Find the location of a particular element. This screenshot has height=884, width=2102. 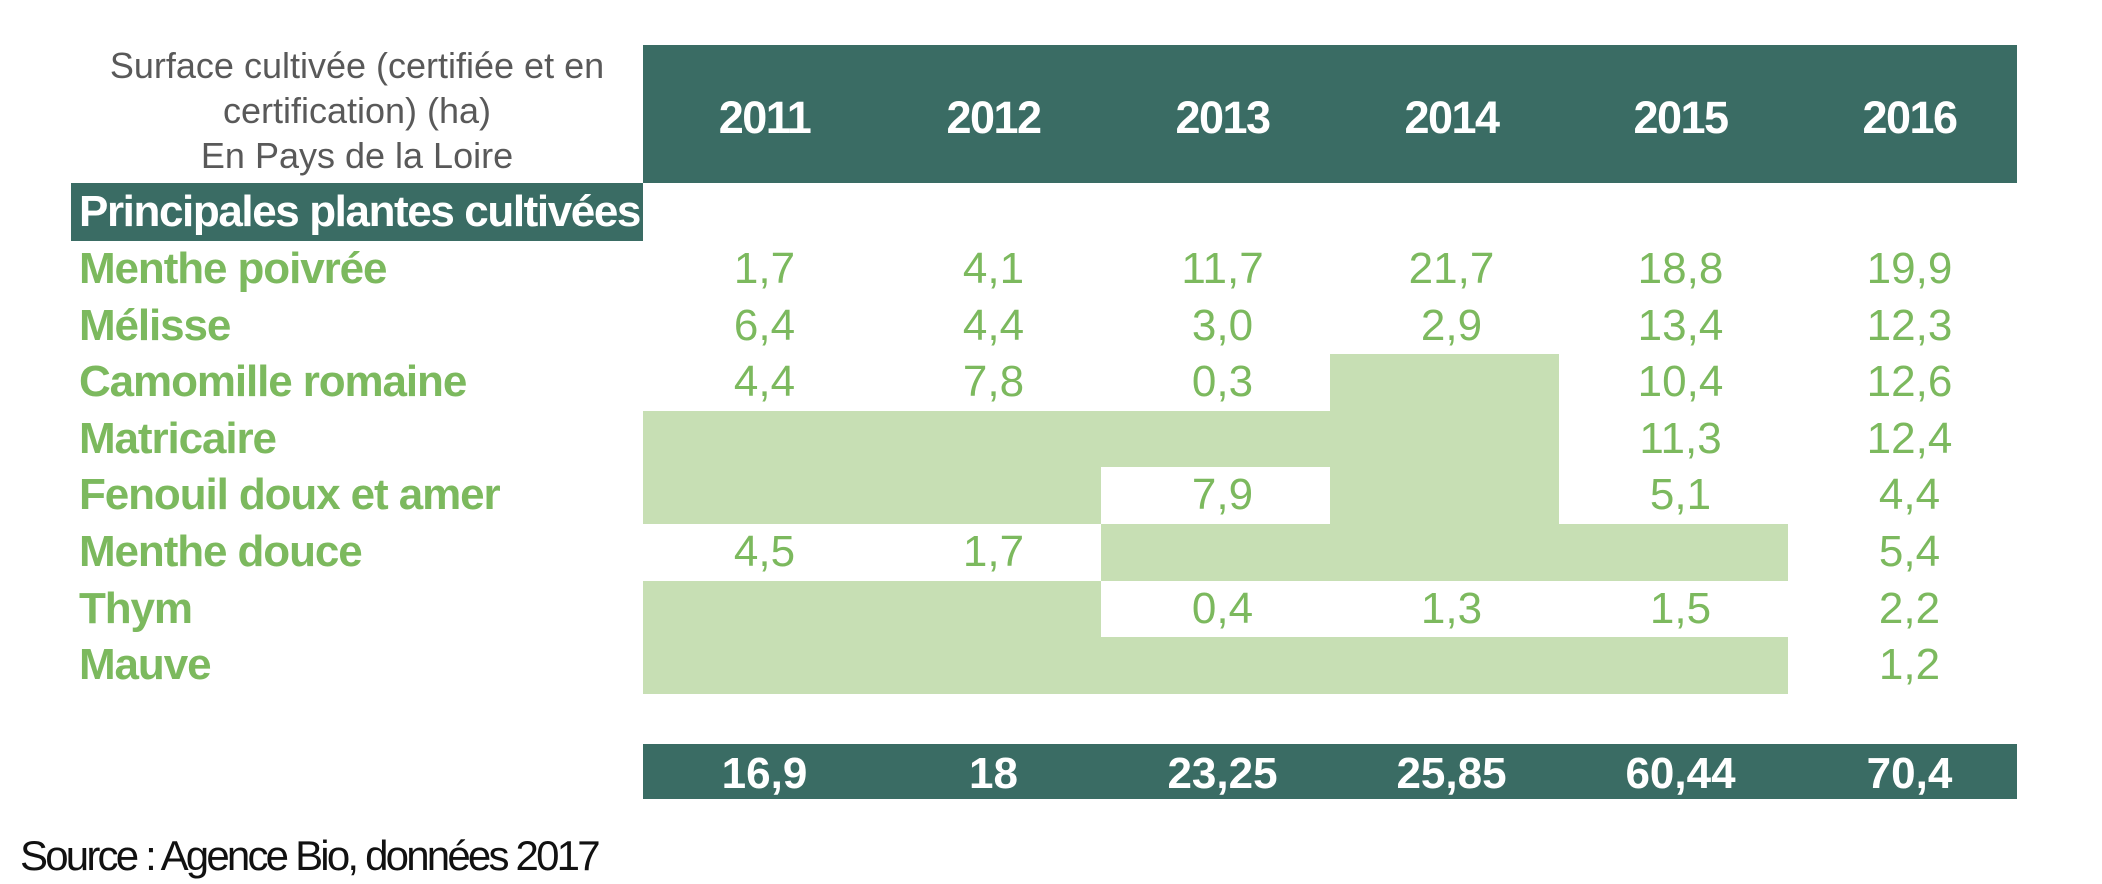

cell-menthe-poivree-2016: 19,9 is located at coordinates (1909, 268).